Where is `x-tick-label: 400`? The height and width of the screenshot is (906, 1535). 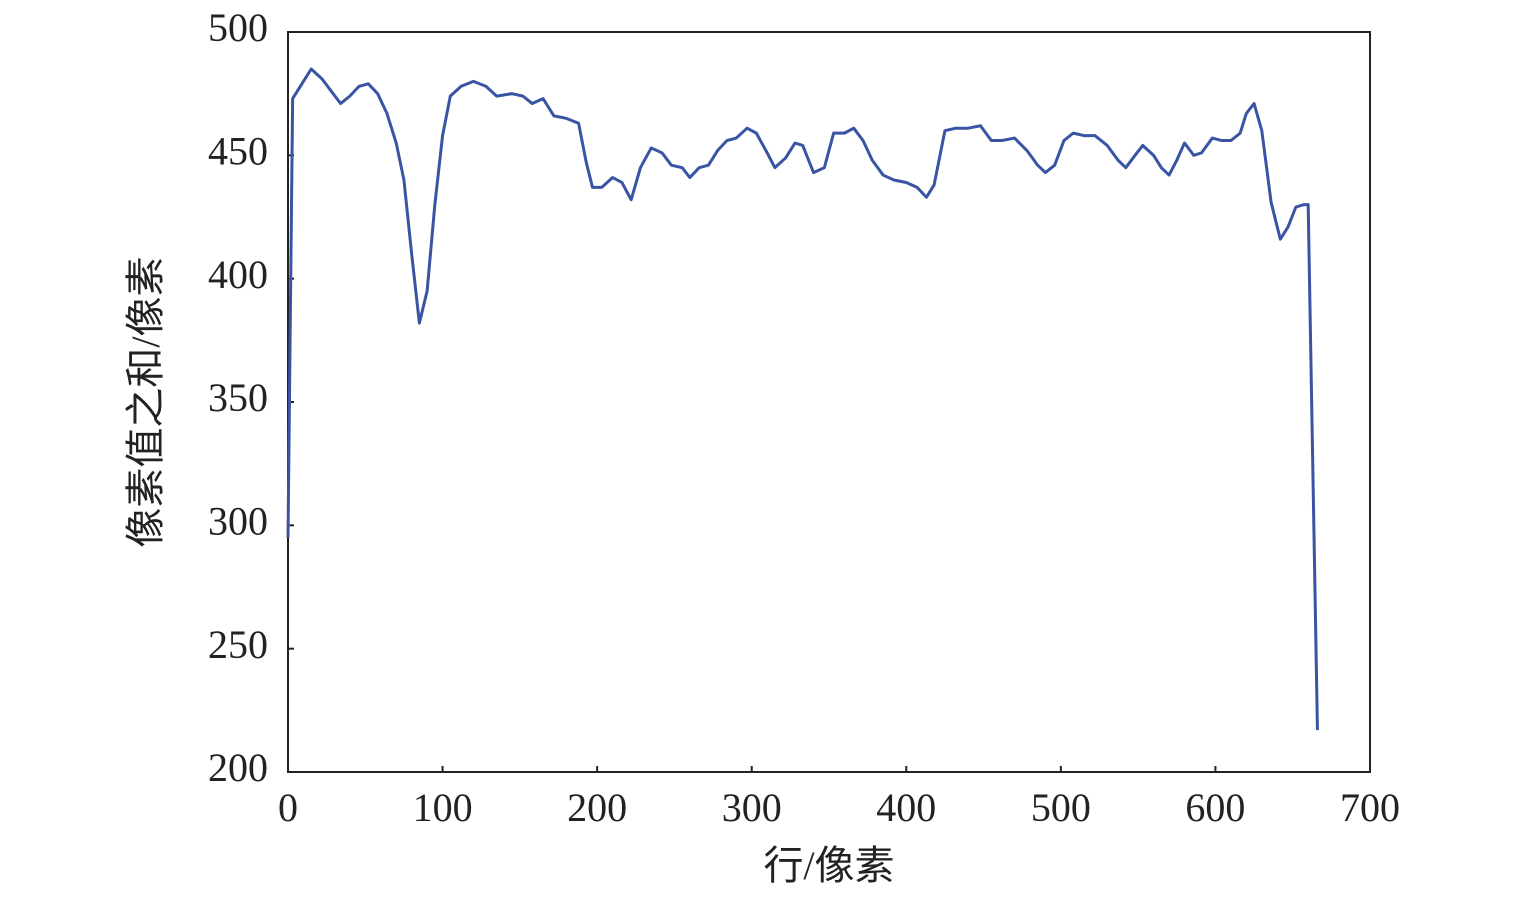 x-tick-label: 400 is located at coordinates (906, 807).